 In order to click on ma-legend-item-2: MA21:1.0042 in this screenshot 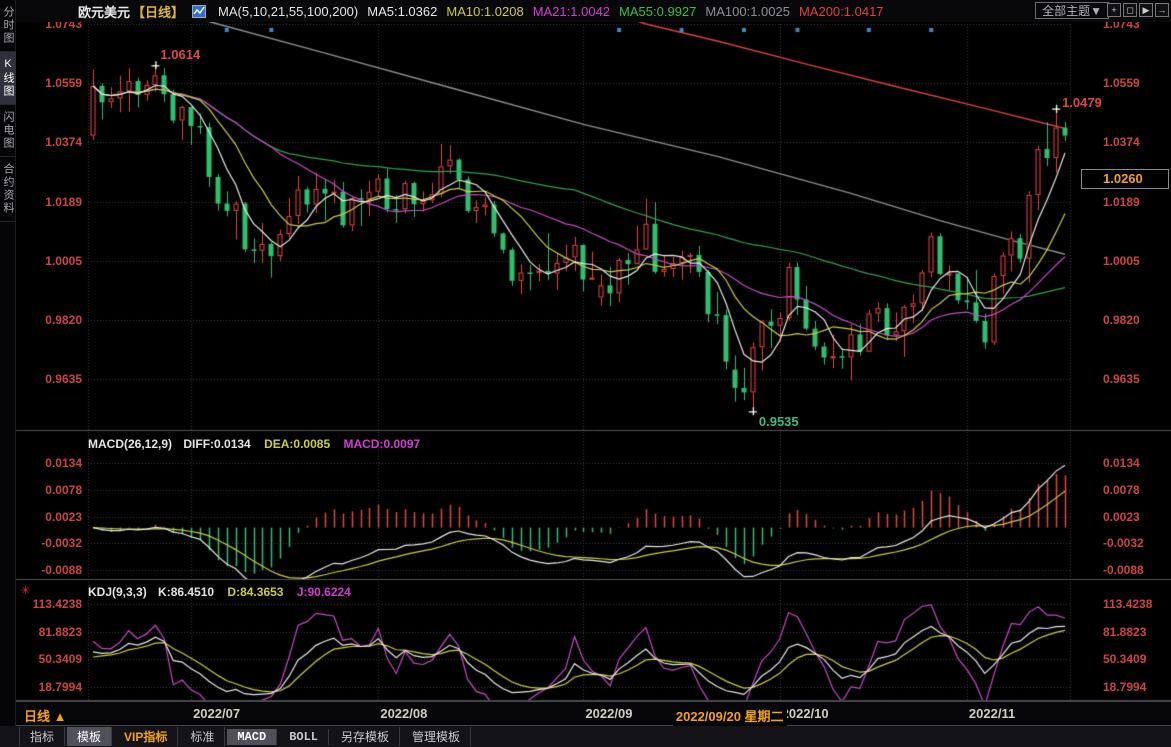, I will do `click(571, 11)`.